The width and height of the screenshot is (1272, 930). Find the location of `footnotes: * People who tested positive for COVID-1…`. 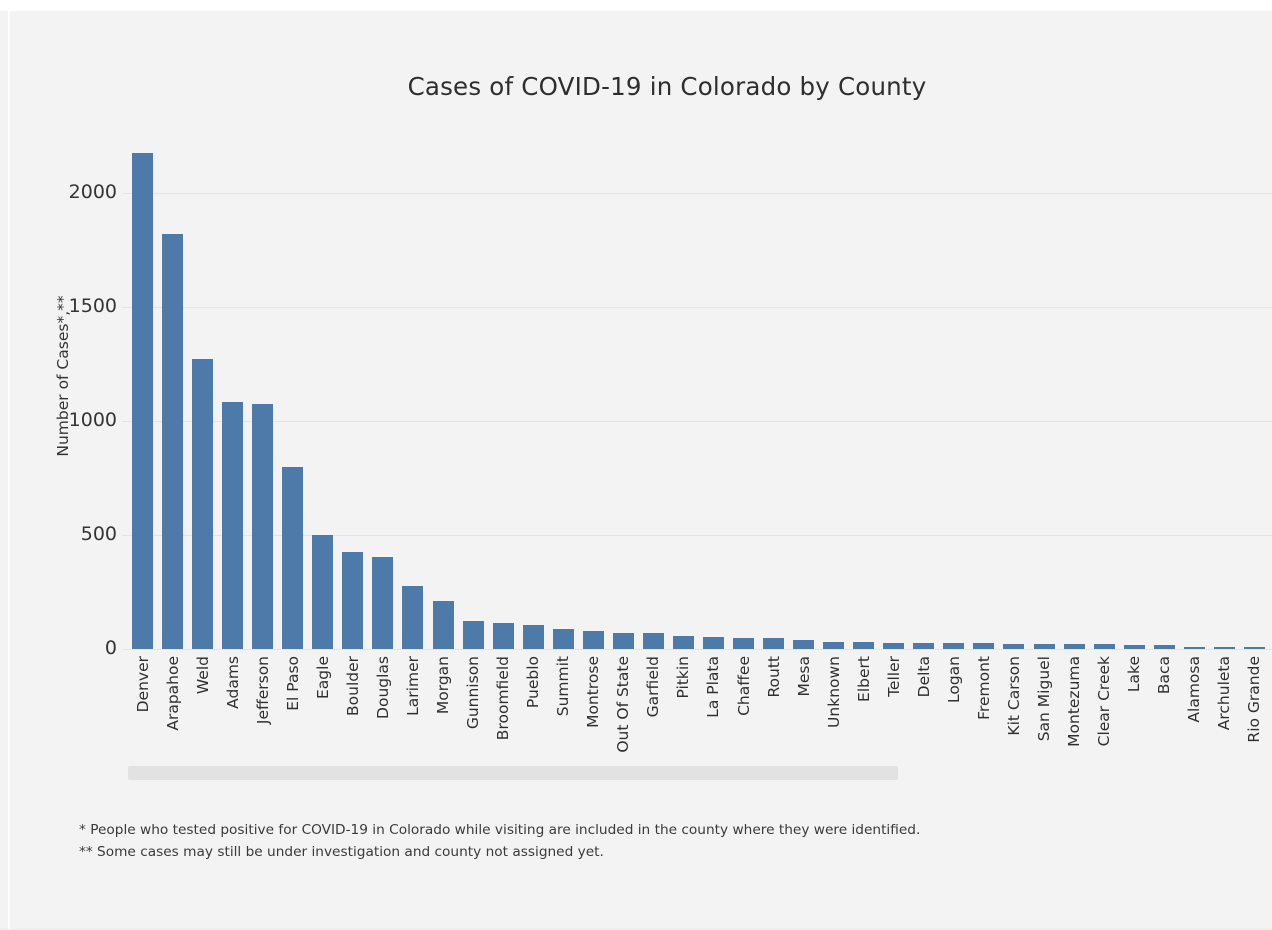

footnotes: * People who tested positive for COVID-1… is located at coordinates (499, 841).